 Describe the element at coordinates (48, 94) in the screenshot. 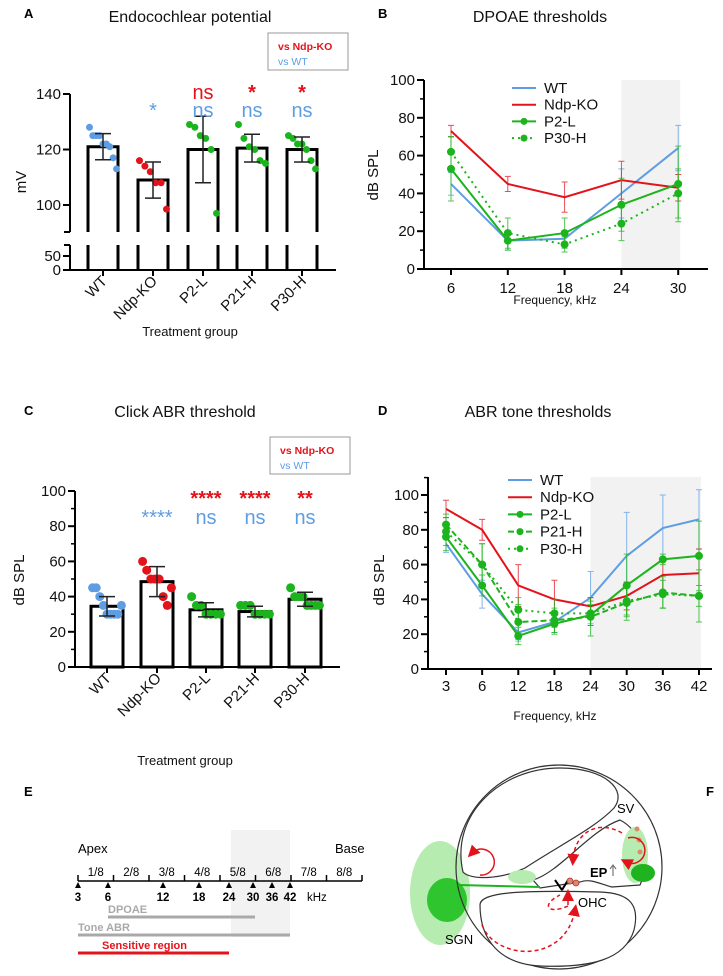

I see `y-tick-label: 140` at that location.